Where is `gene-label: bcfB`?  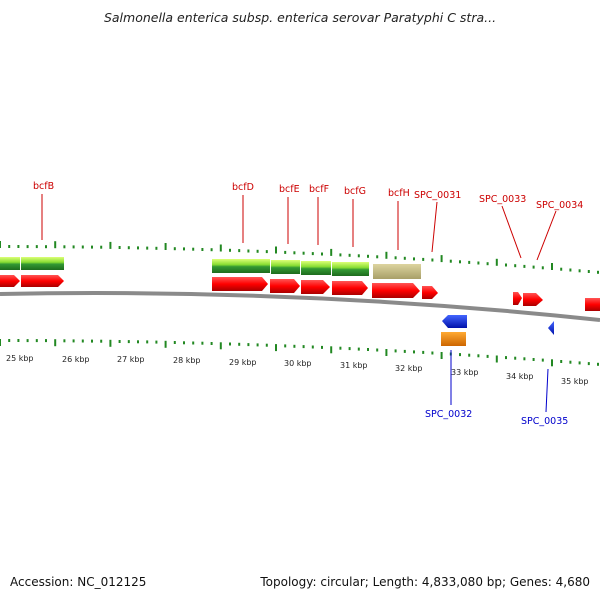
gene-label: bcfB is located at coordinates (43, 186).